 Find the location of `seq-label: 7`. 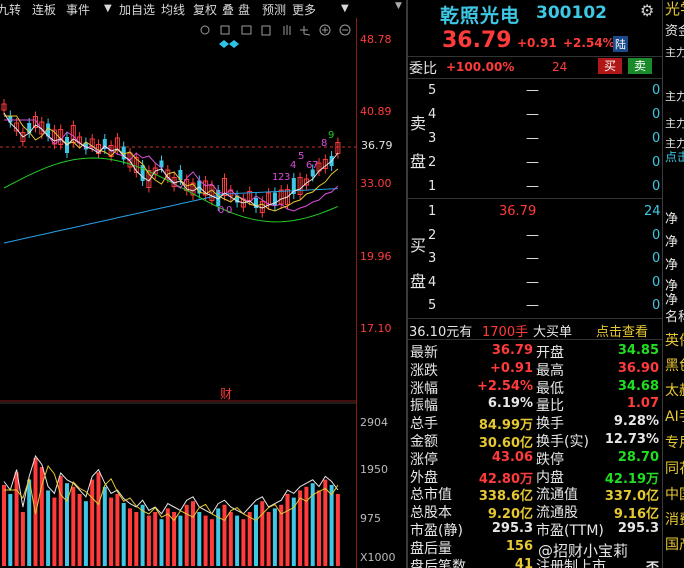

seq-label: 7 is located at coordinates (315, 165).